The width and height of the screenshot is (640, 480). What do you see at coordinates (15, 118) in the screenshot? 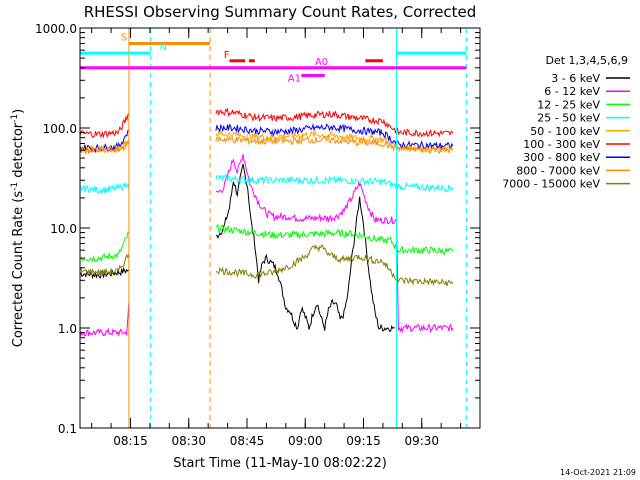
I see `y-axis-label-sup2: -1` at bounding box center [15, 118].